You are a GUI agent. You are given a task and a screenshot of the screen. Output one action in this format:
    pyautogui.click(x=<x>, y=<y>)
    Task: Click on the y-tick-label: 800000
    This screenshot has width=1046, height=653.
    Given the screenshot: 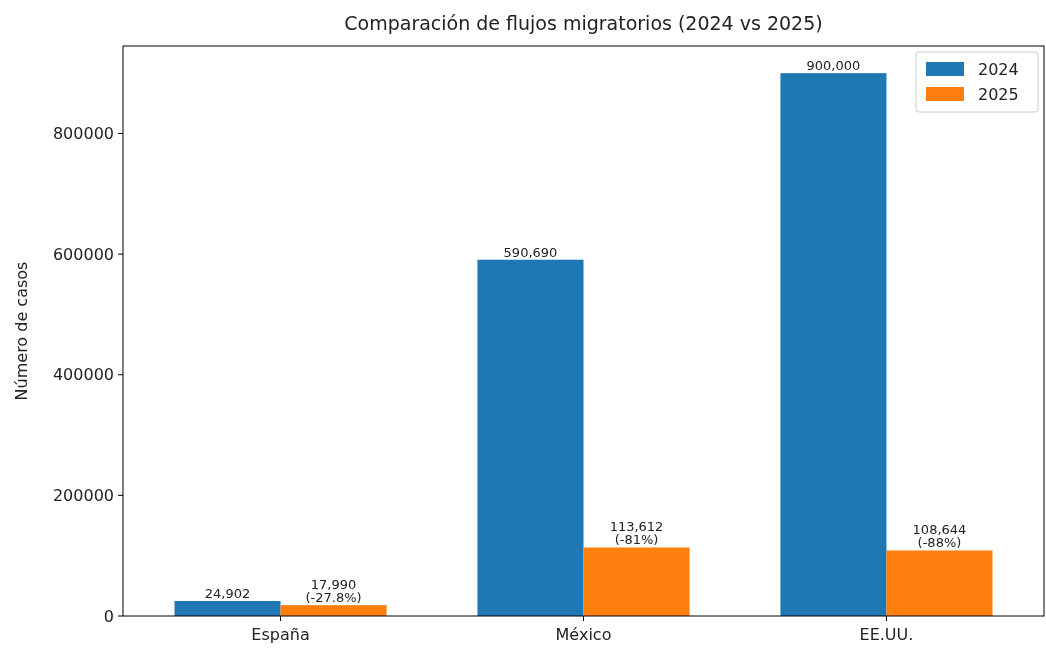 What is the action you would take?
    pyautogui.click(x=83, y=134)
    